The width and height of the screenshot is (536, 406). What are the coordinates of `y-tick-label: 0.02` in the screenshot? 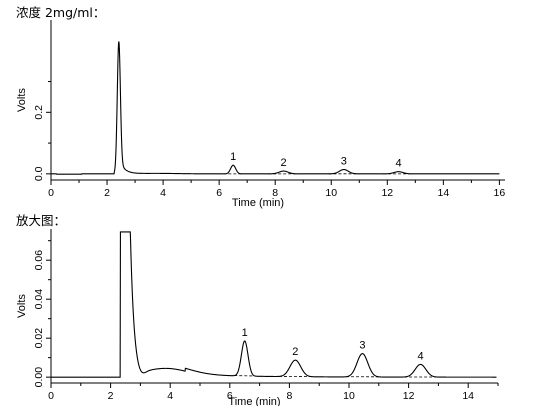 It's located at (39, 338).